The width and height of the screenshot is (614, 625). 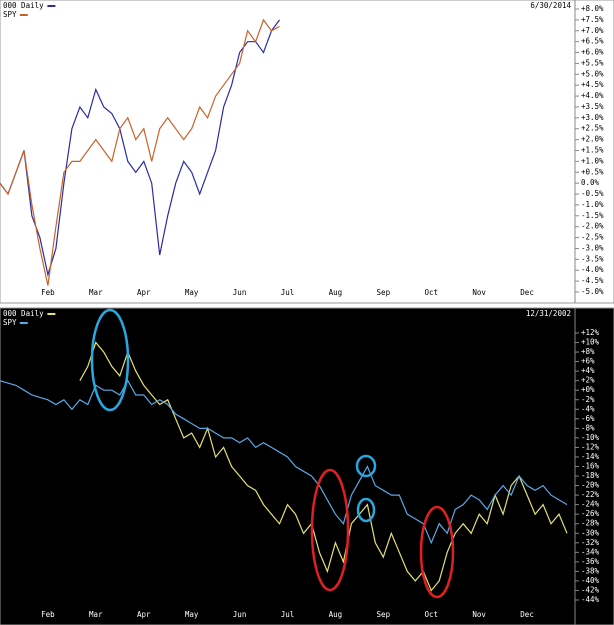 I want to click on y-tick-label: 0.0%, so click(x=590, y=182).